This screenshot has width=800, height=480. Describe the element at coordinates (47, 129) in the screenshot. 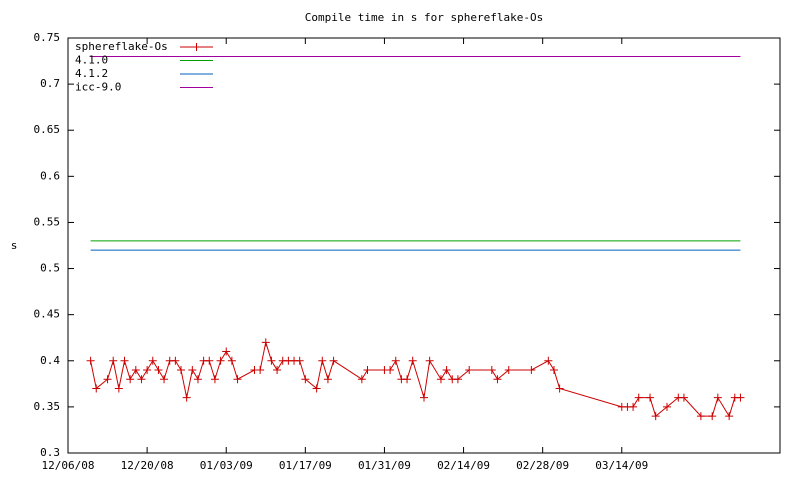

I see `y-tick-label: 0.65` at that location.